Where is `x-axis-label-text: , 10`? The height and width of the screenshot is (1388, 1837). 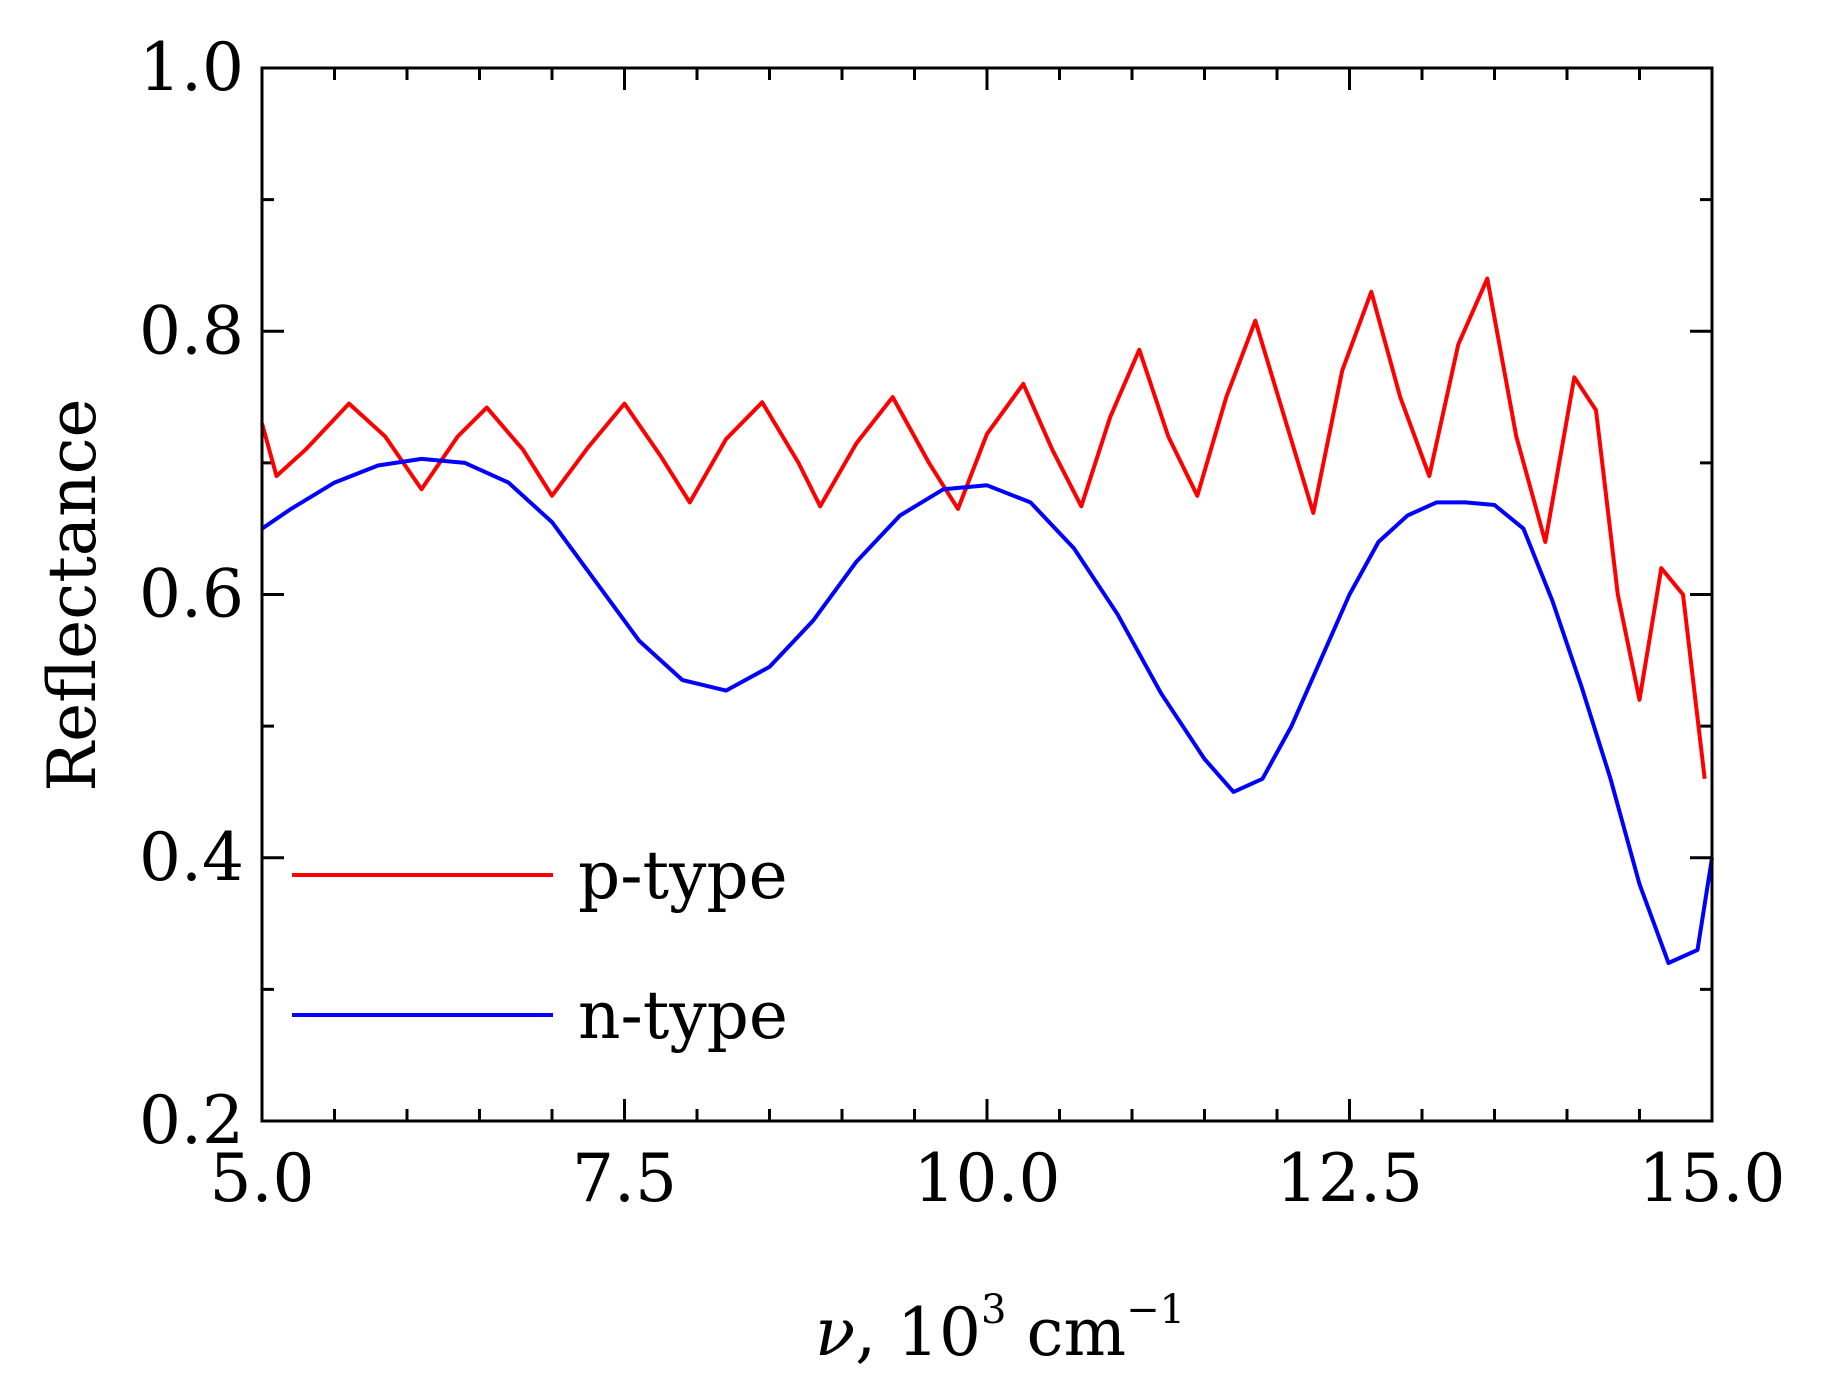 x-axis-label-text: , 10 is located at coordinates (918, 1332).